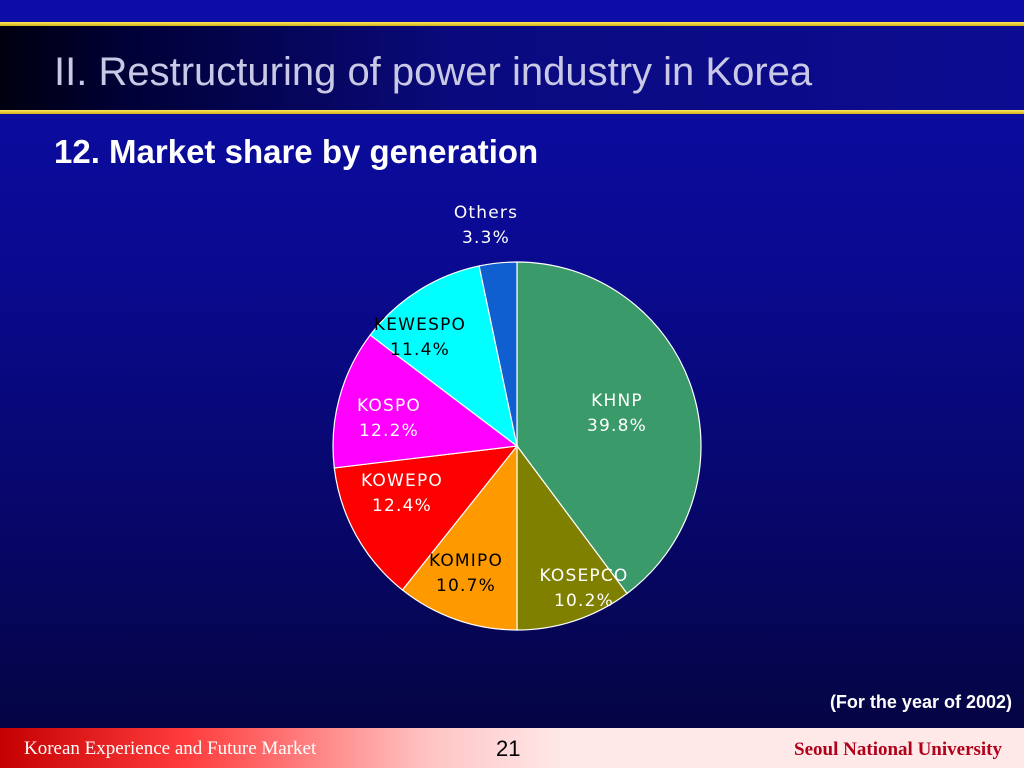 The width and height of the screenshot is (1024, 768). What do you see at coordinates (402, 493) in the screenshot?
I see `slice-label-kowepo: KOWEPO 12.4%` at bounding box center [402, 493].